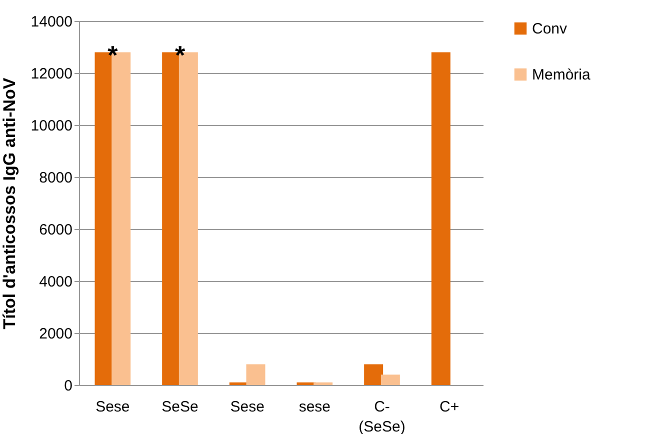  I want to click on y-tick-label: 4000, so click(55, 282).